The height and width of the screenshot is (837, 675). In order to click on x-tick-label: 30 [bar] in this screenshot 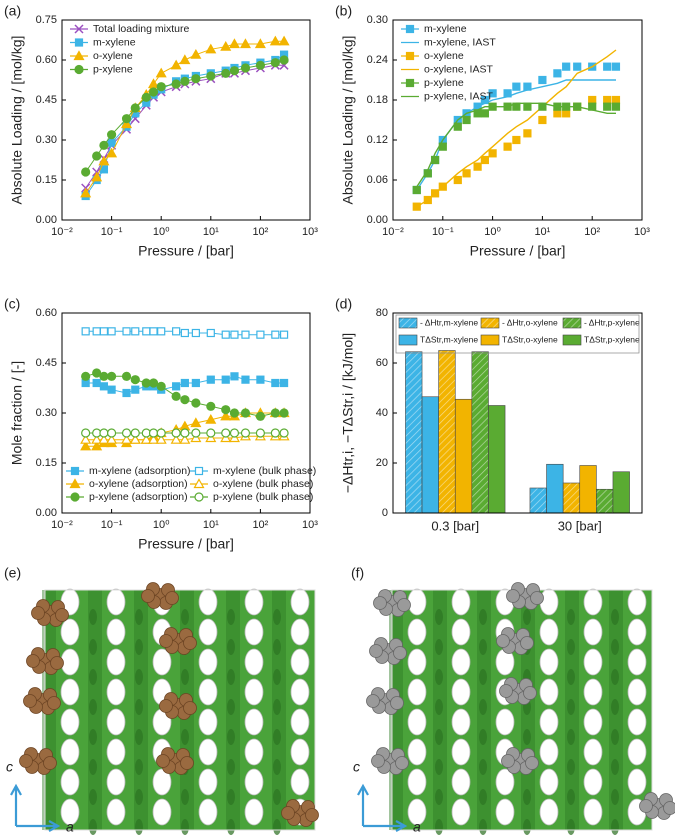, I will do `click(580, 525)`.